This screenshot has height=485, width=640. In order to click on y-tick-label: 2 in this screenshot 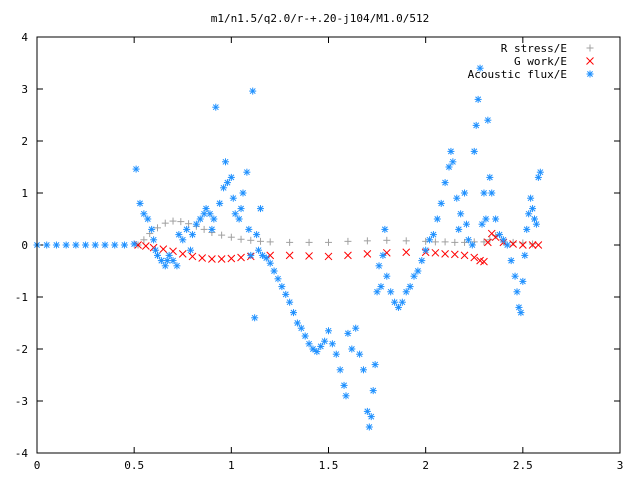, I will do `click(24, 141)`.